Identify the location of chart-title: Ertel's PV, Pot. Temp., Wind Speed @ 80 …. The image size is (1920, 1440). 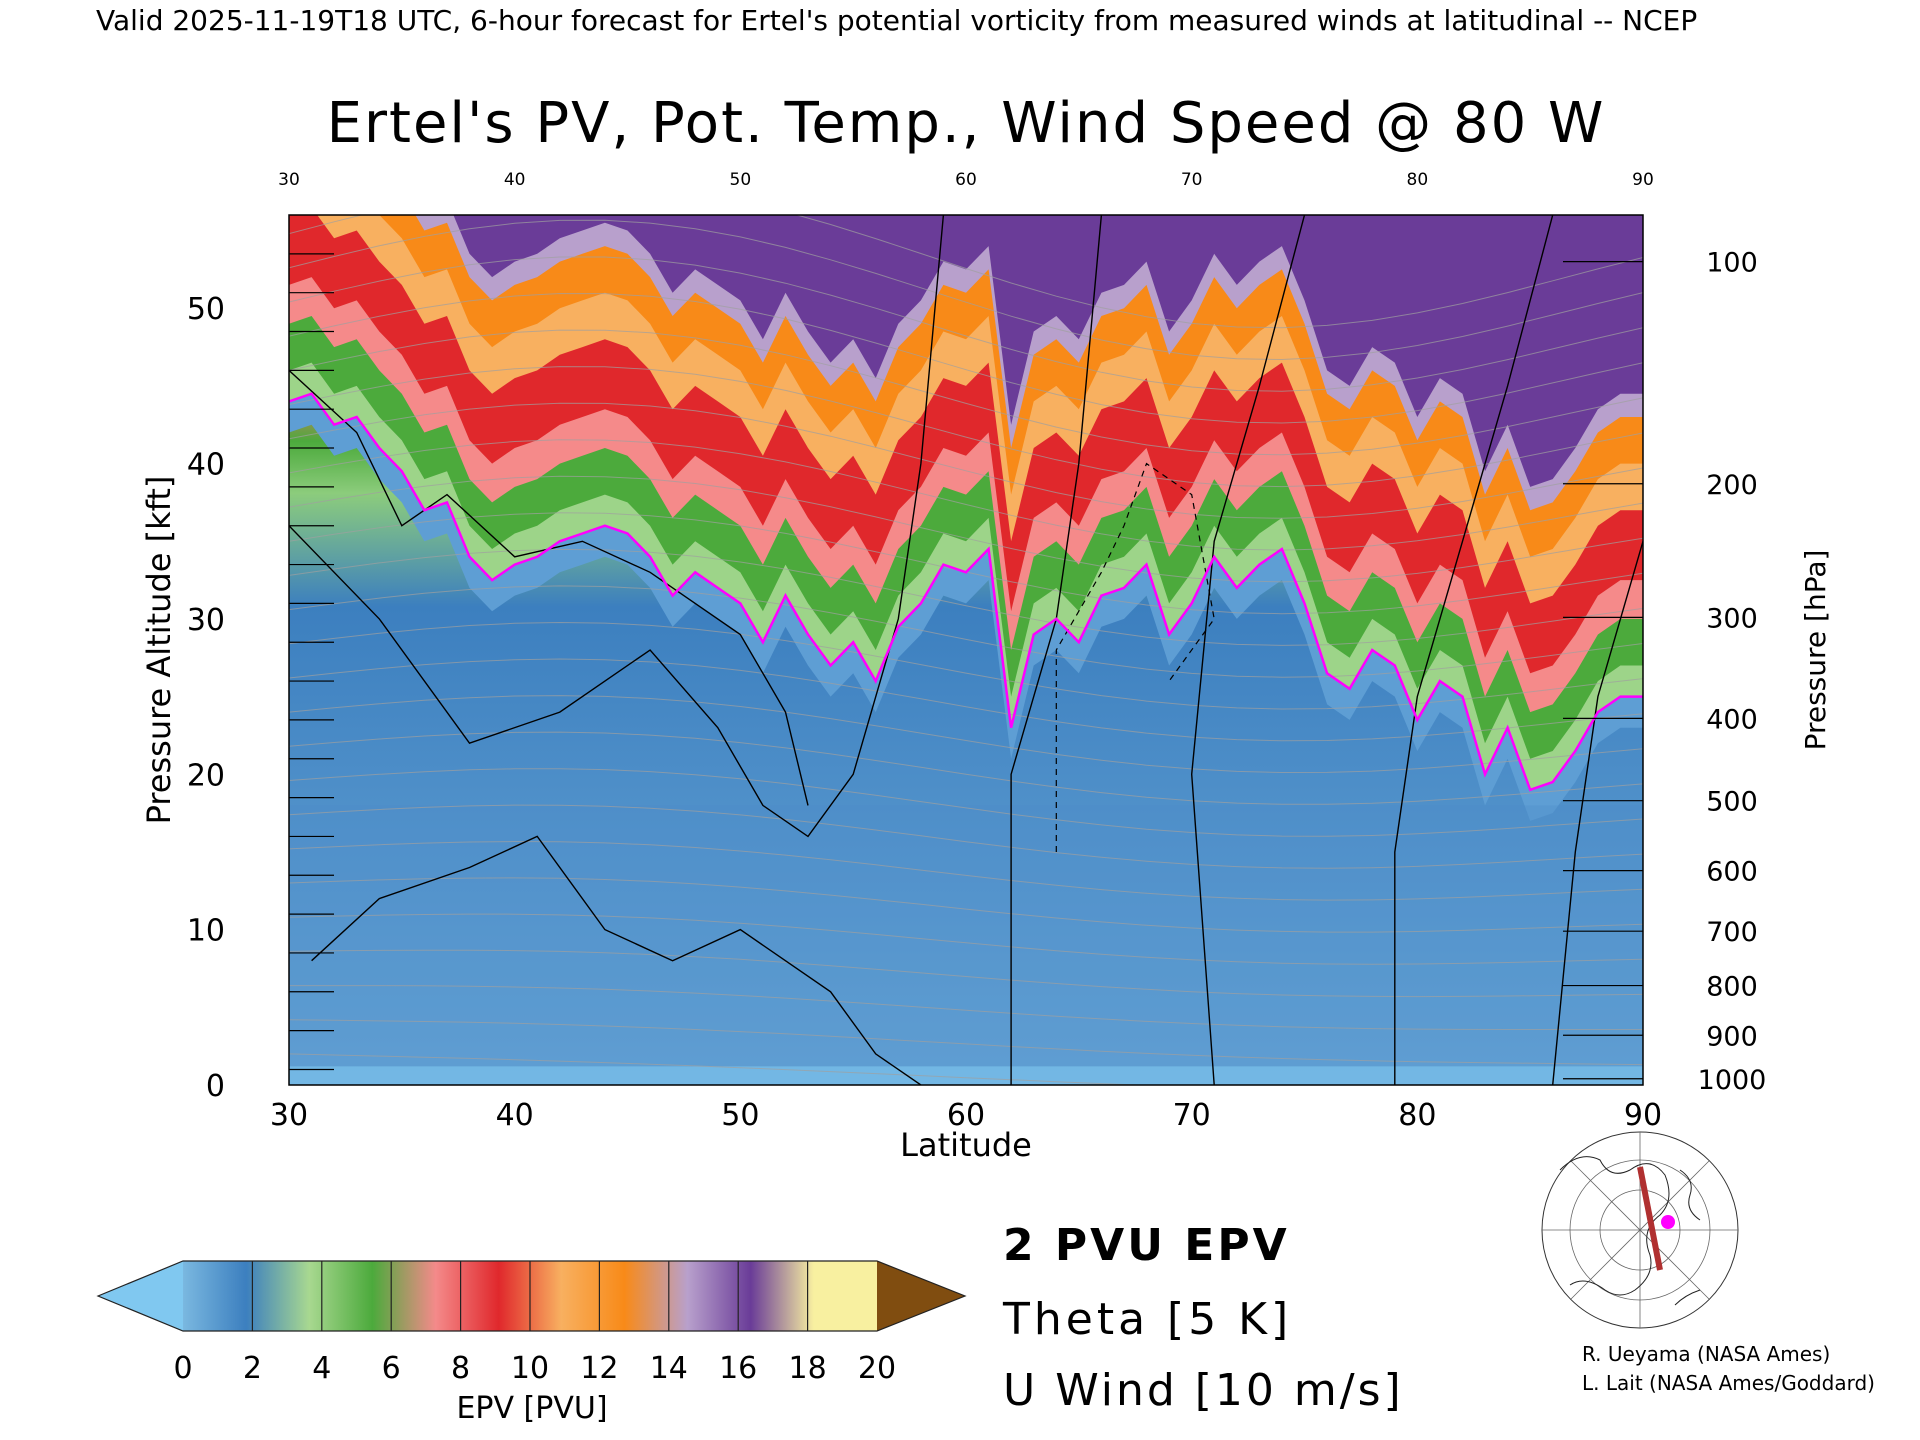
(966, 123).